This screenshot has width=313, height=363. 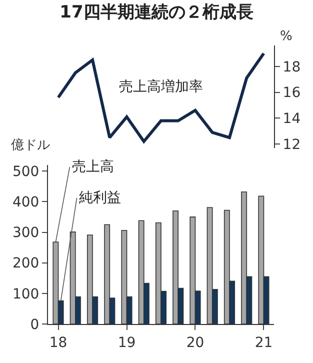 What do you see at coordinates (30, 145) in the screenshot?
I see `y-axis-title: 億ドル` at bounding box center [30, 145].